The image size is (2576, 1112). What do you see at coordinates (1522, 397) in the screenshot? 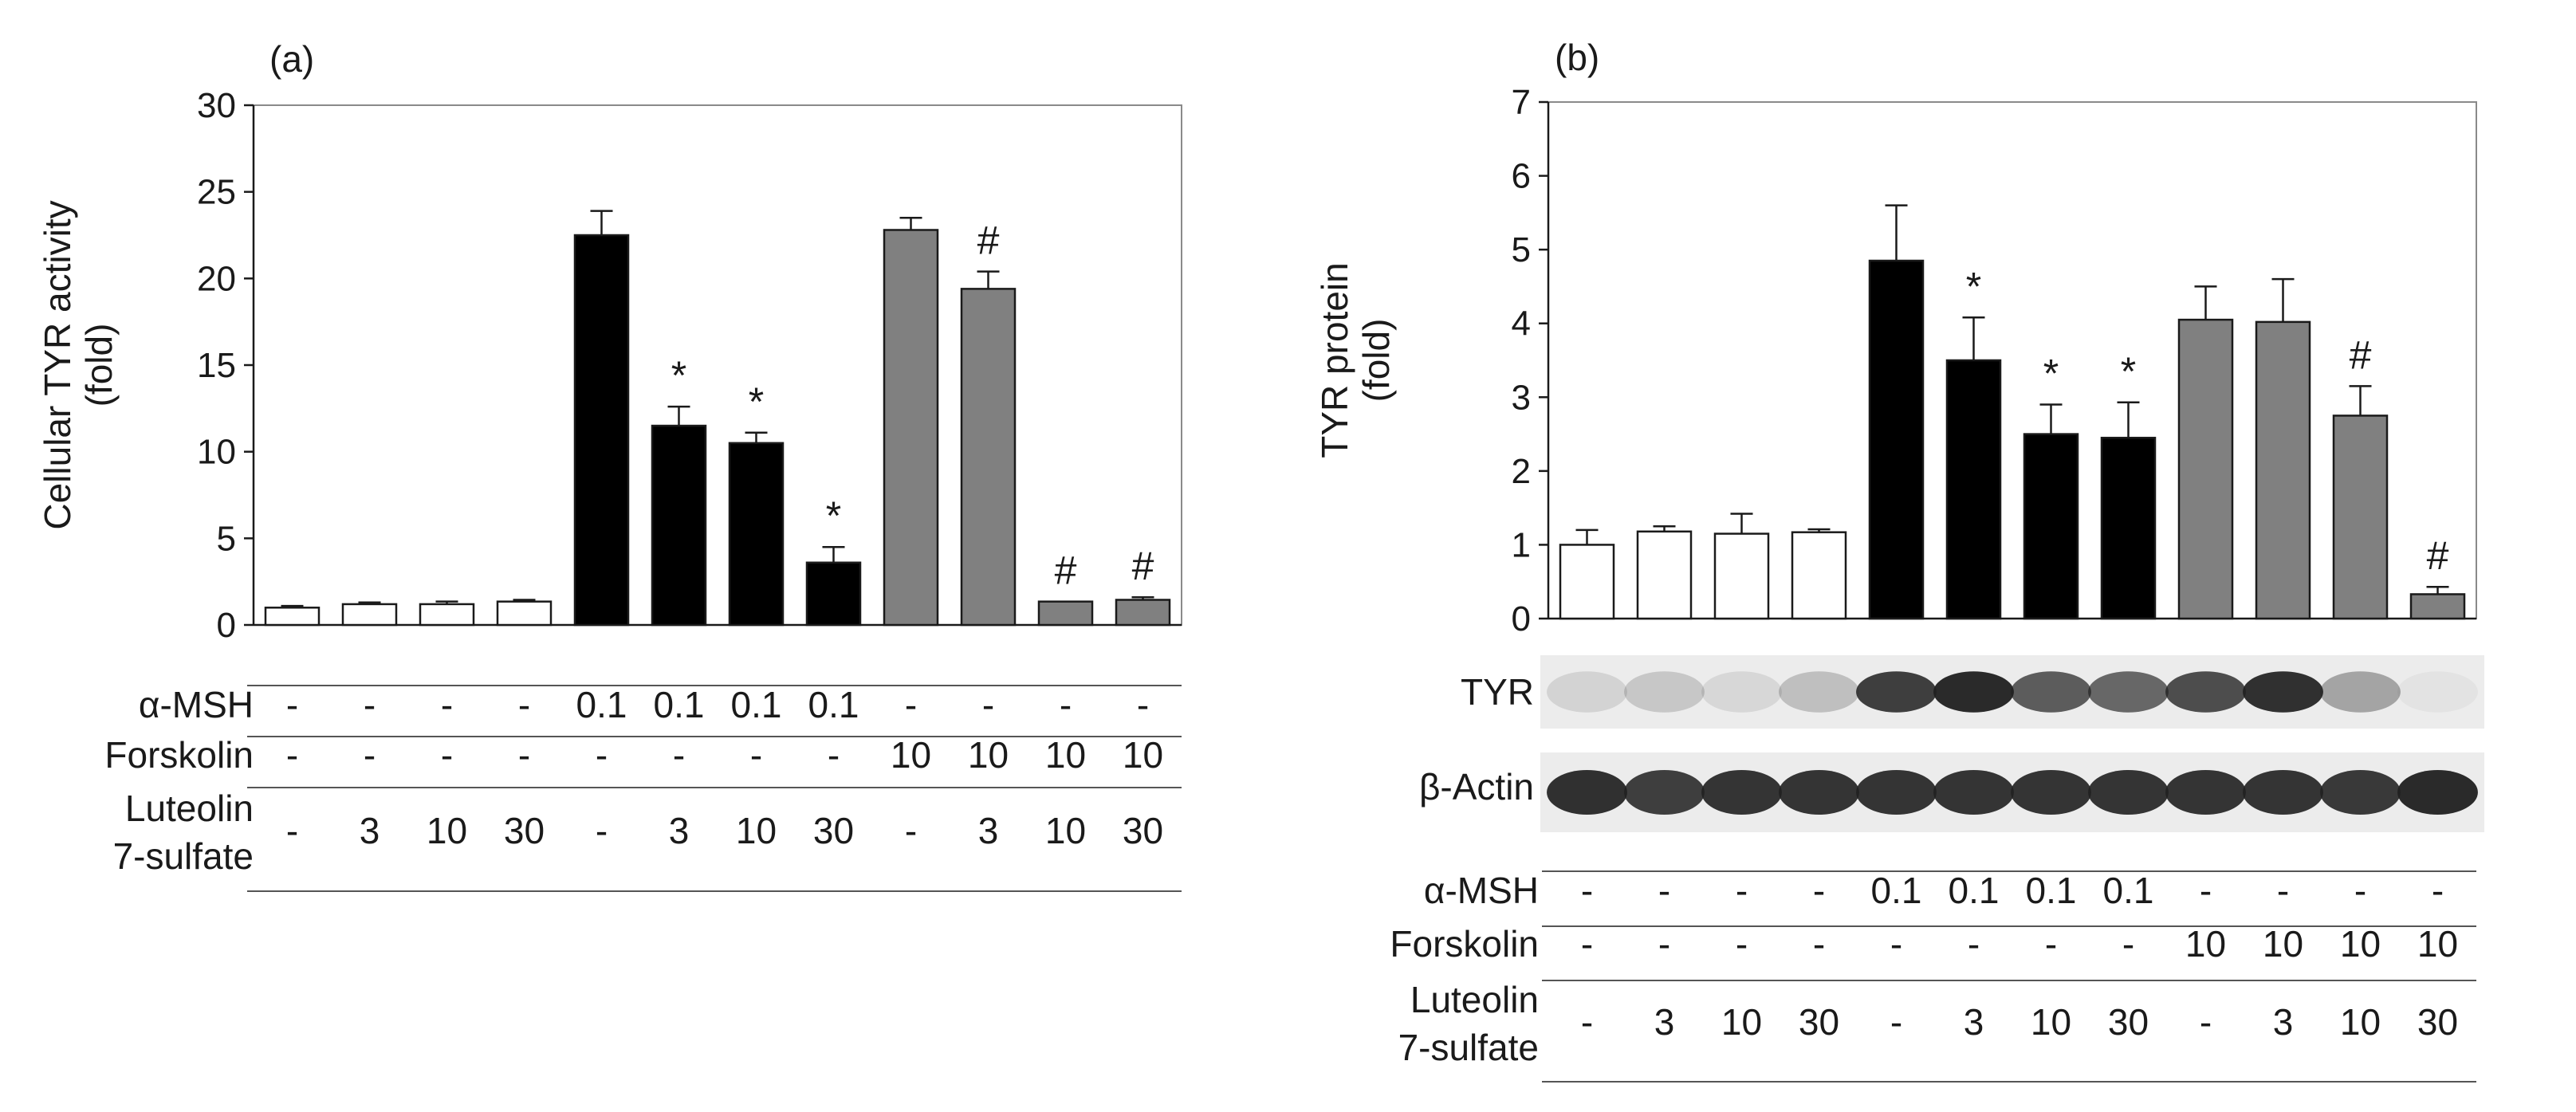
I see `y-tick-label: 3` at bounding box center [1522, 397].